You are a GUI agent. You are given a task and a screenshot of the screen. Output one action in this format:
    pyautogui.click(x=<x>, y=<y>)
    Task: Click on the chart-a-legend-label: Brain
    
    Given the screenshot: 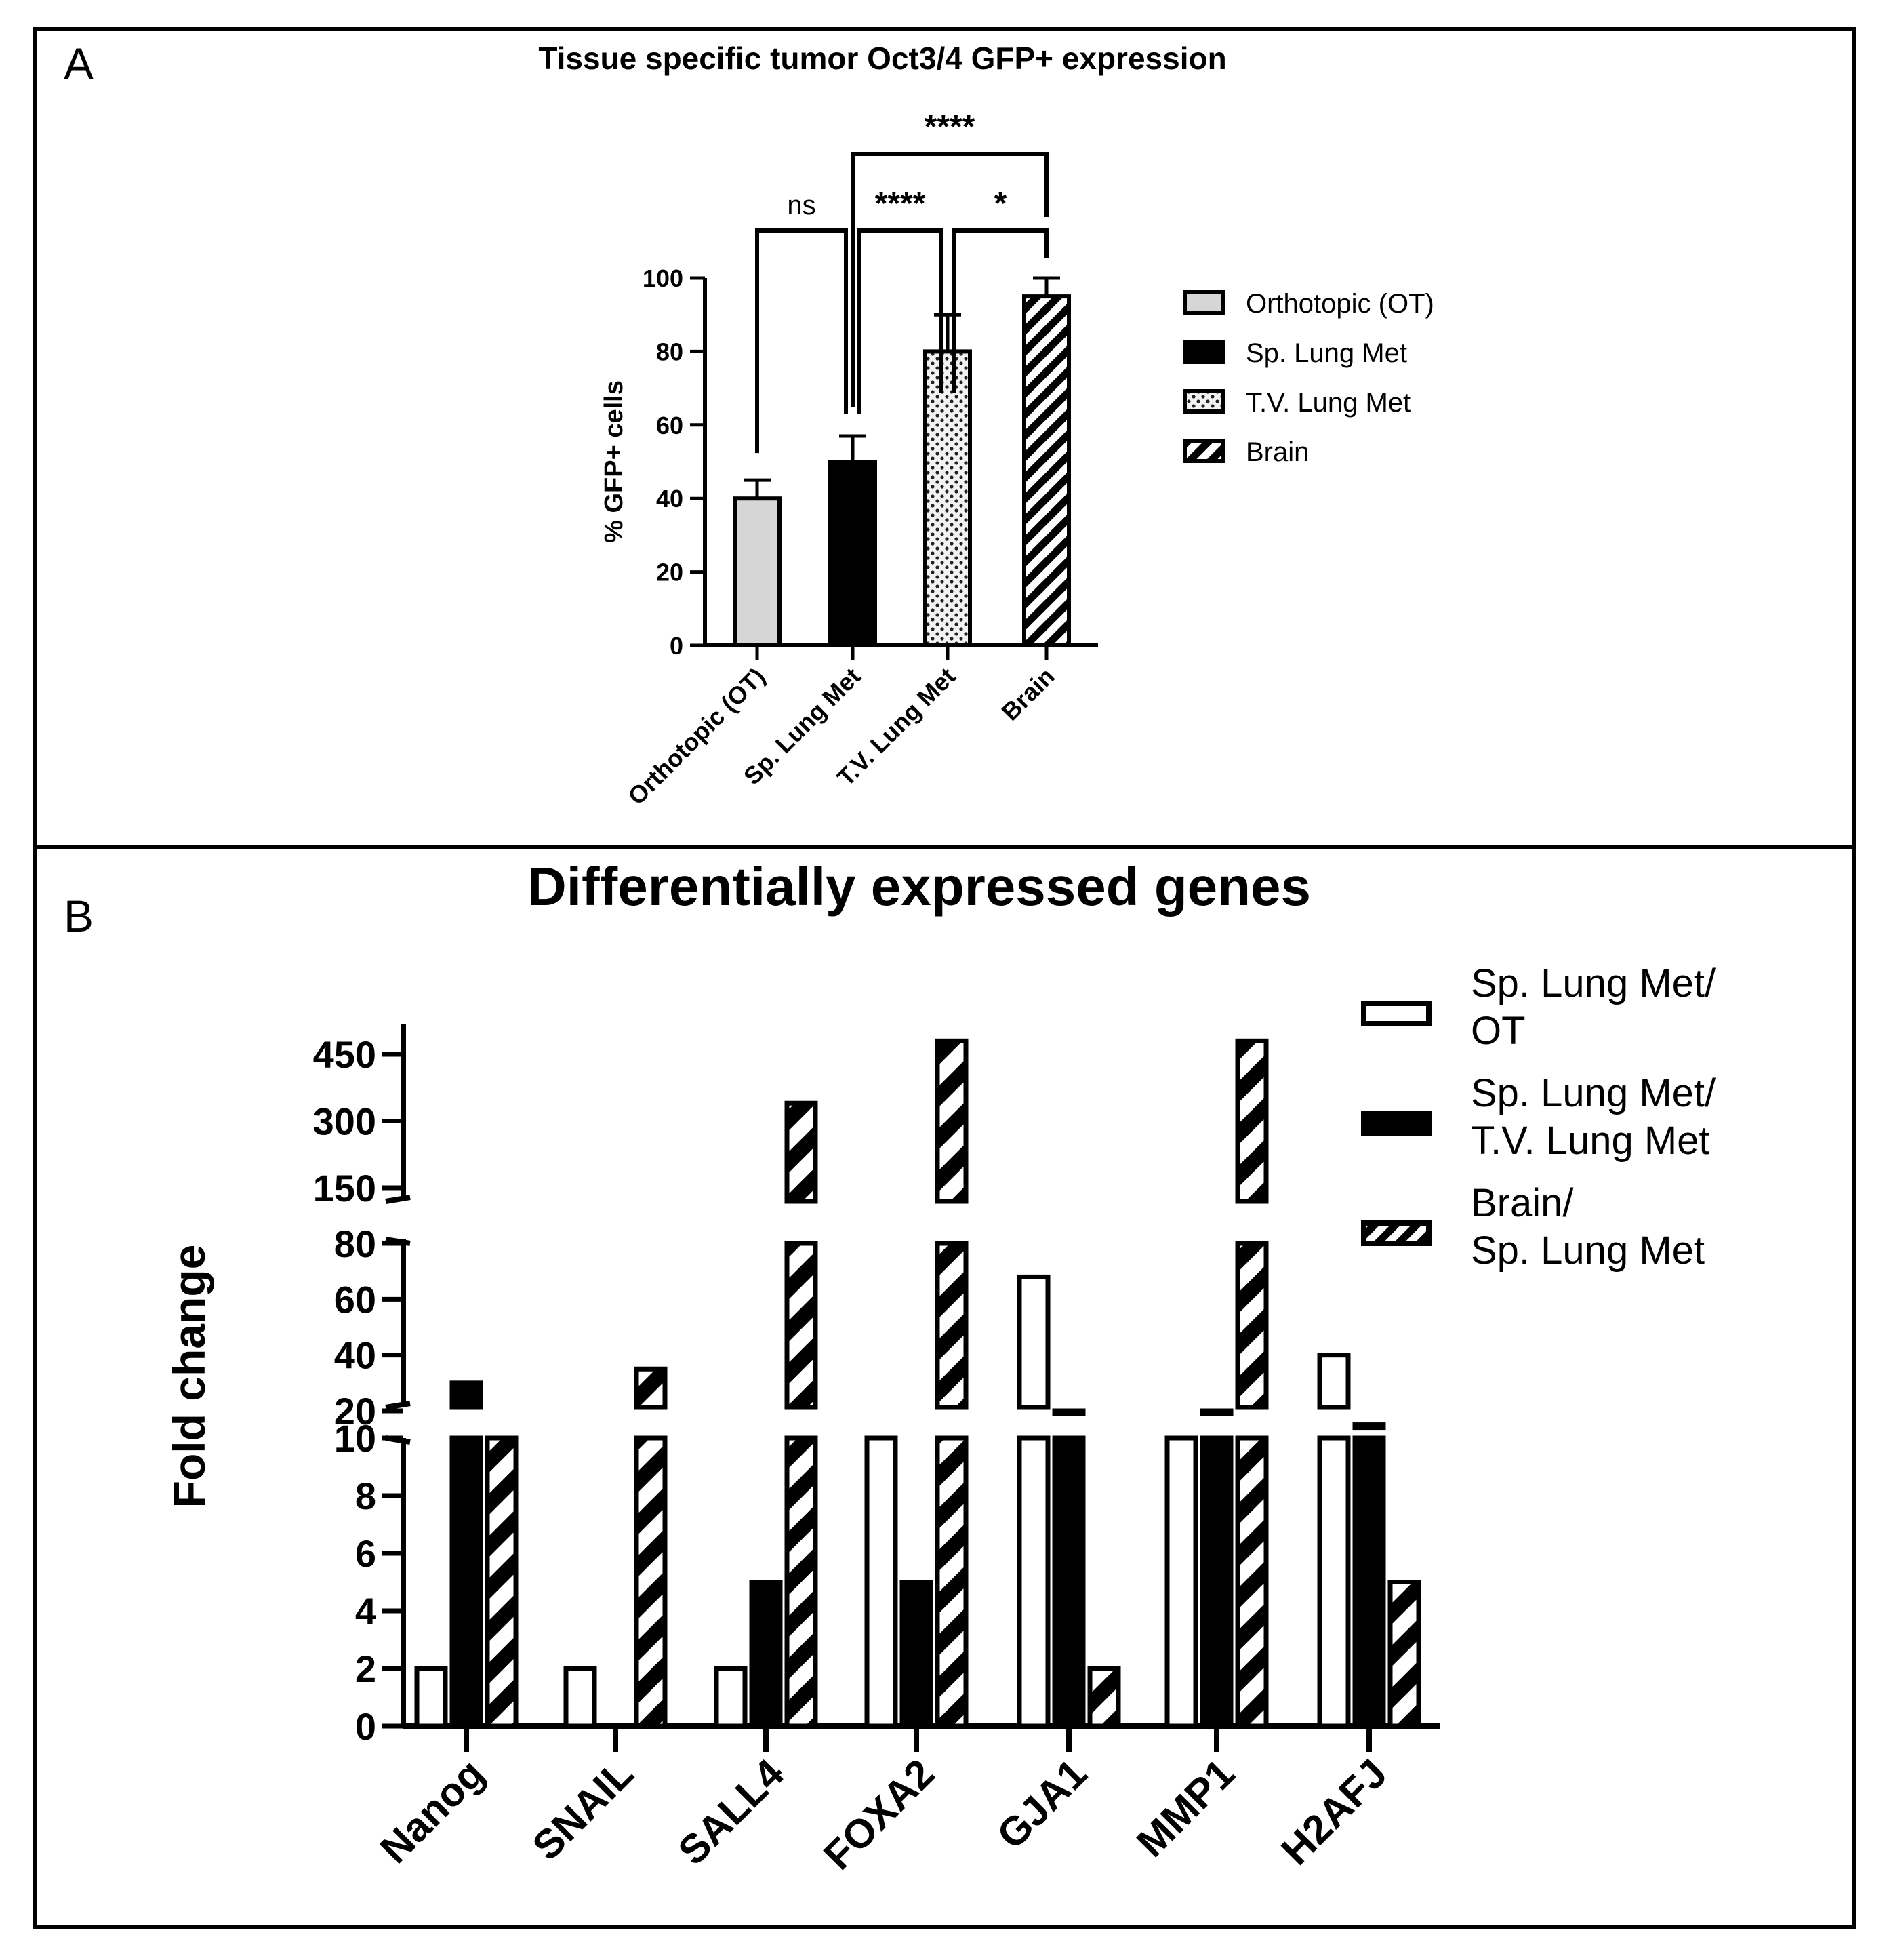 What is the action you would take?
    pyautogui.click(x=1277, y=452)
    